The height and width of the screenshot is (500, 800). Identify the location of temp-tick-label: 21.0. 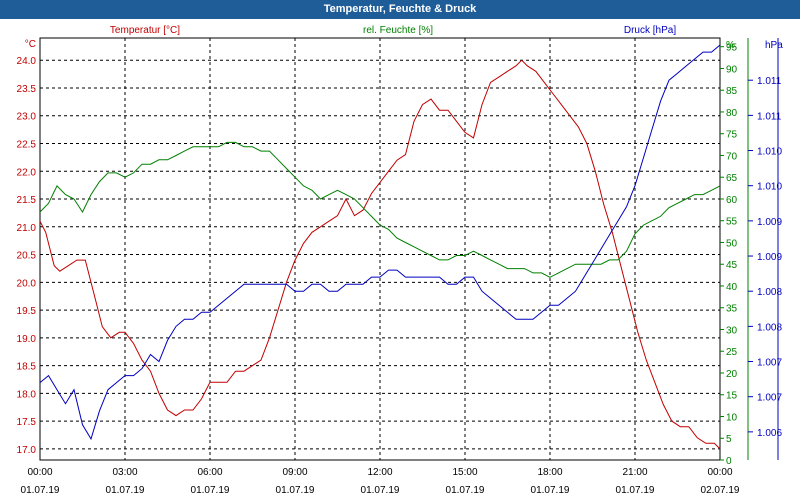
(27, 228).